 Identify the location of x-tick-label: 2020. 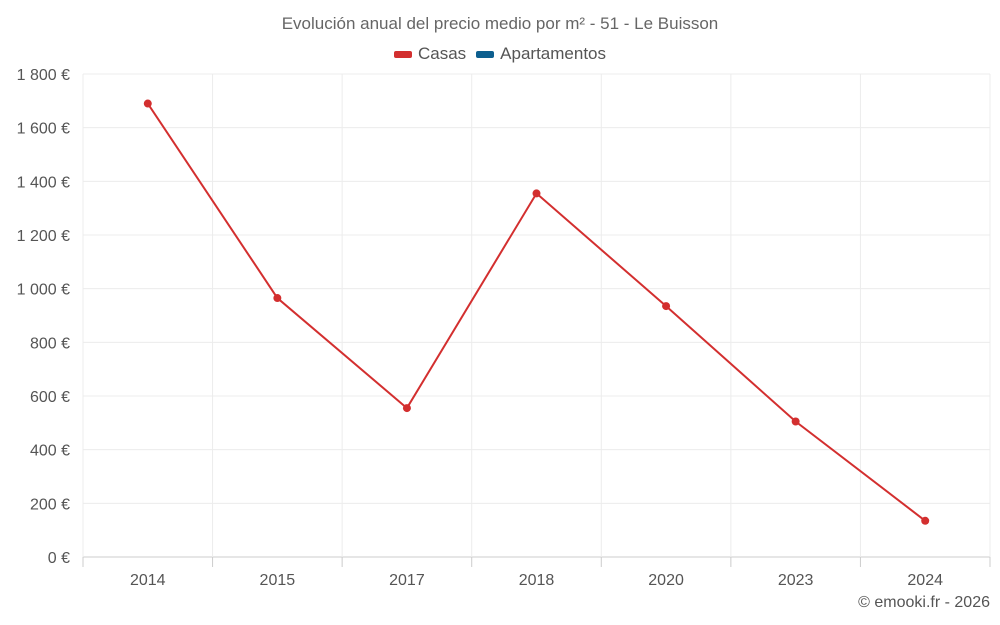
(666, 580).